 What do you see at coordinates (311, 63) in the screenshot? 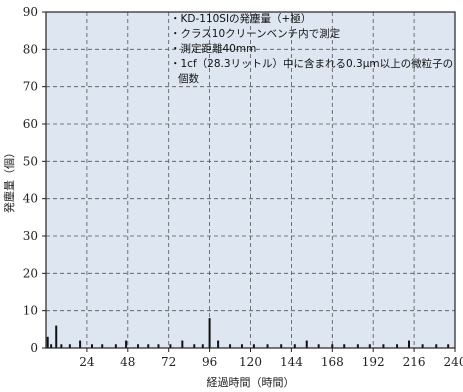
I see `annotation-line: ・1cf（28.3リットル）中に含まれる0.3μm以上の微粒子の` at bounding box center [311, 63].